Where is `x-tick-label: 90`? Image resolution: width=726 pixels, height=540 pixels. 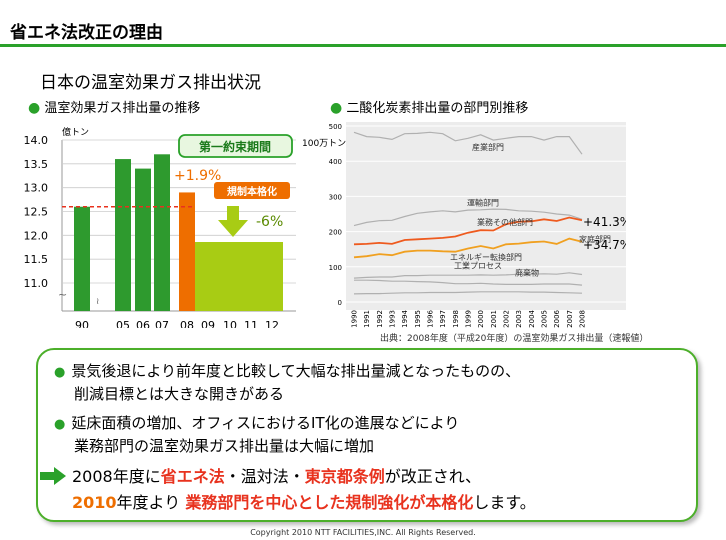 x-tick-label: 90 is located at coordinates (82, 323).